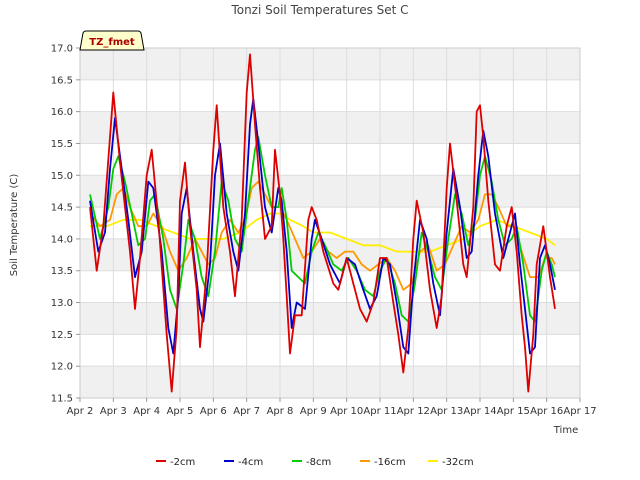 The image size is (640, 480). Describe the element at coordinates (280, 411) in the screenshot. I see `x-tick-label: Apr 8` at that location.